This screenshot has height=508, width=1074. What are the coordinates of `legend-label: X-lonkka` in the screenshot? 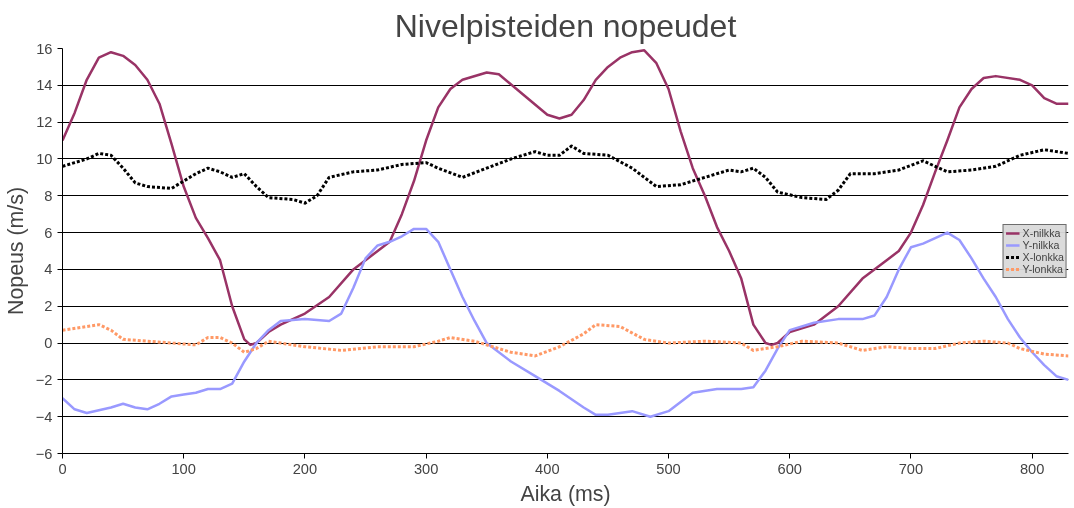 It's located at (1043, 256).